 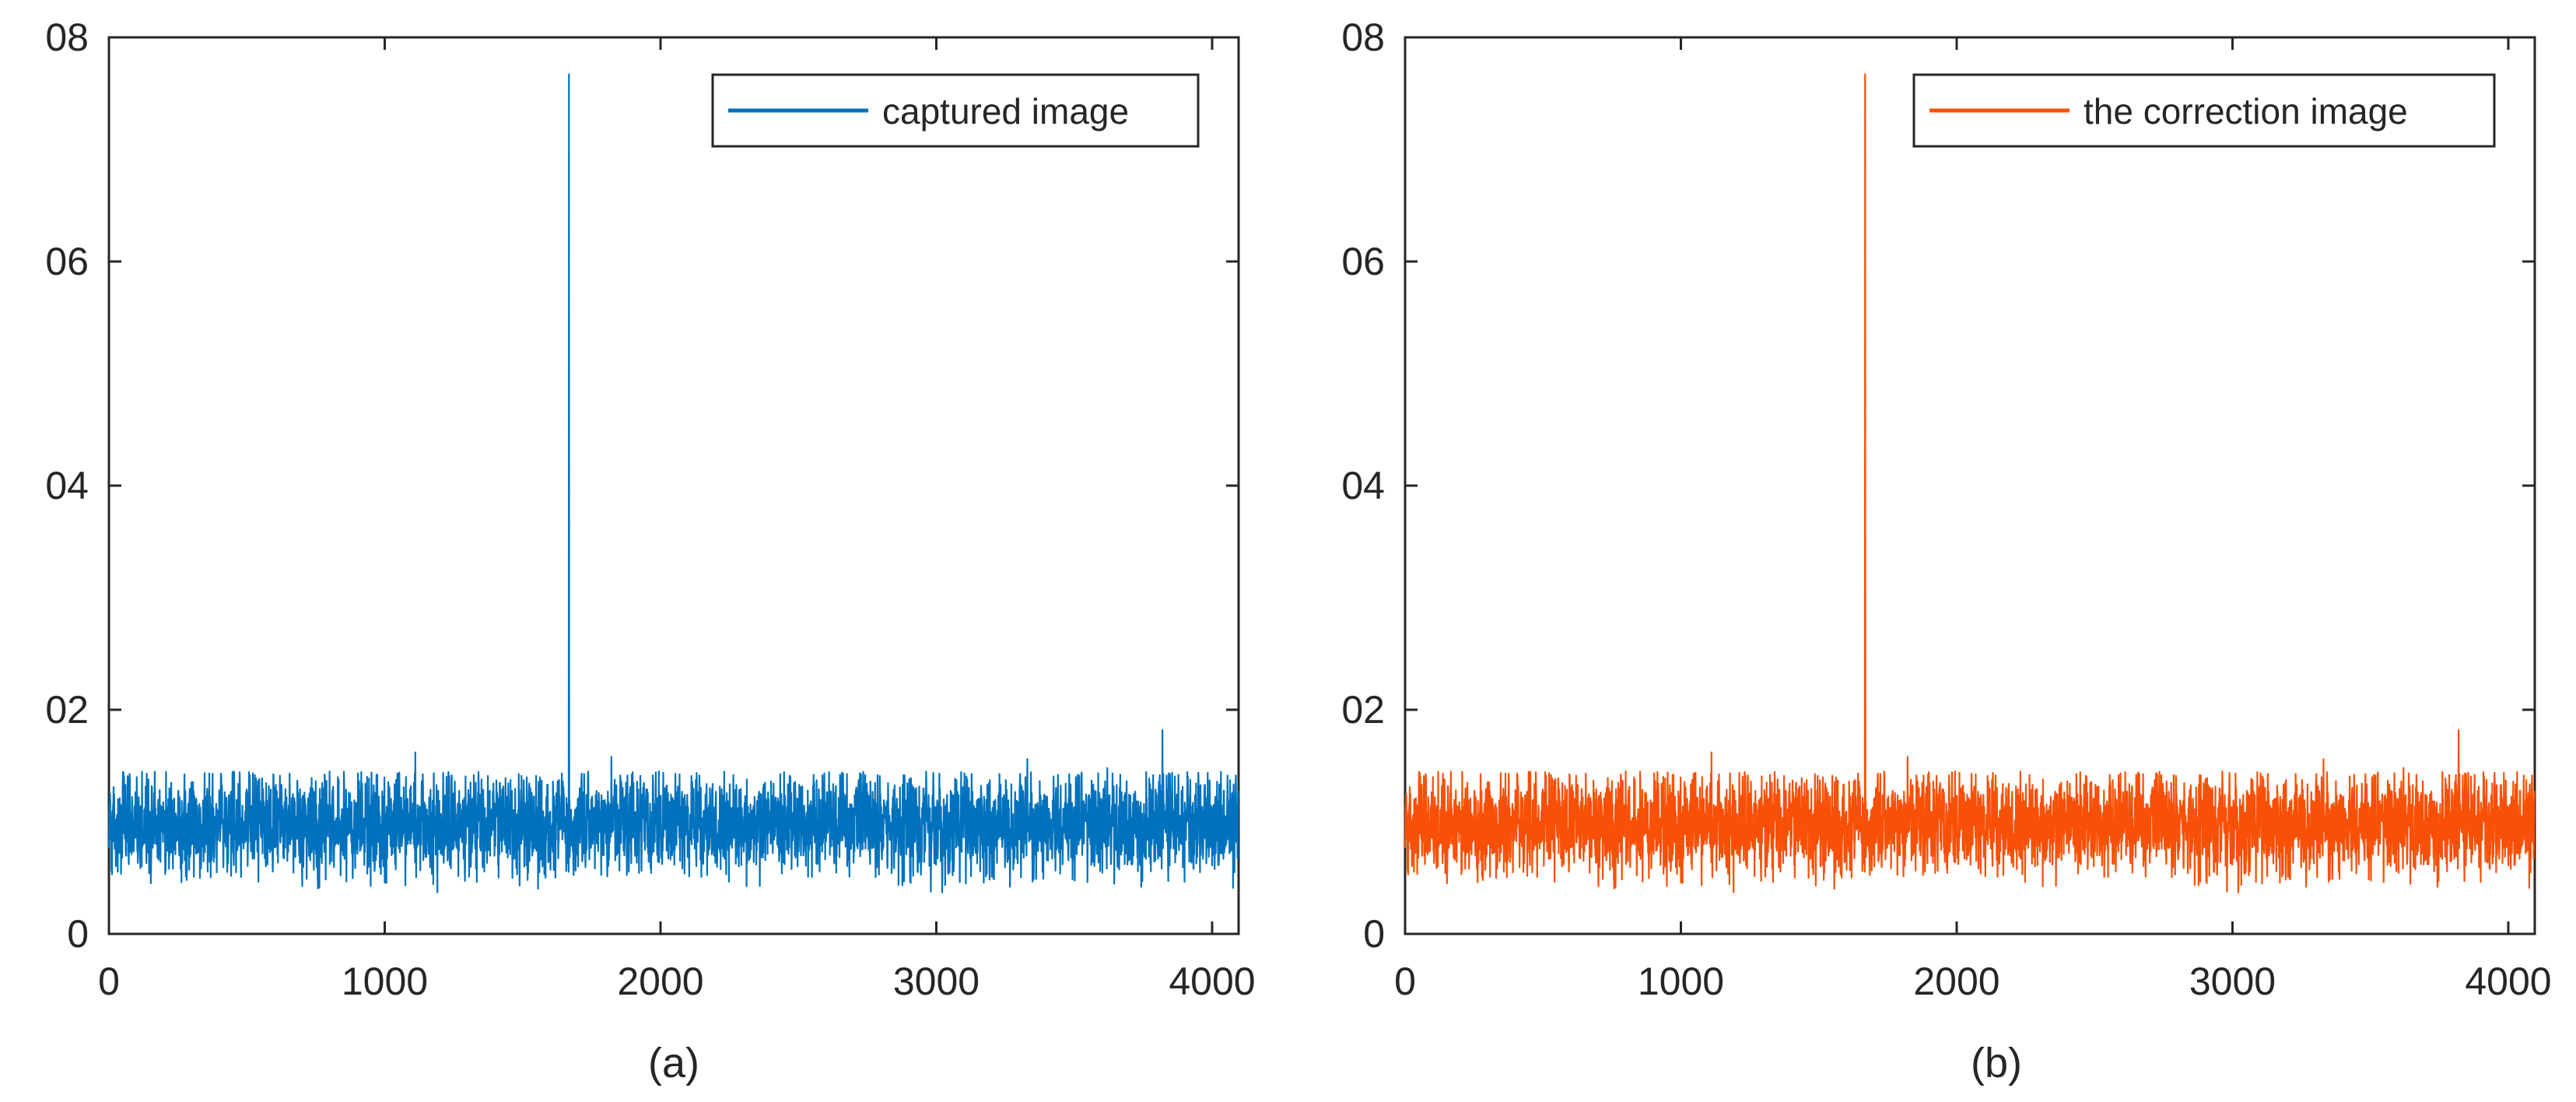 I want to click on legend: captured image, so click(x=955, y=110).